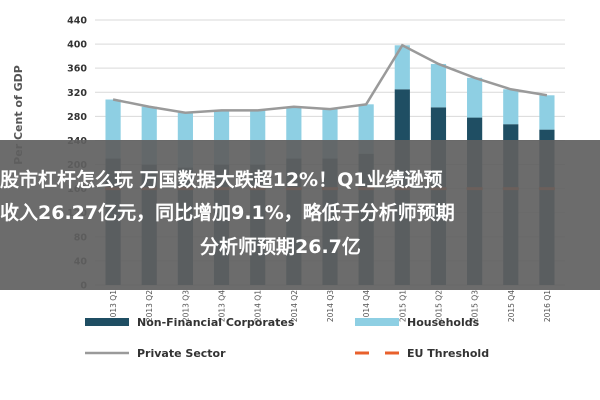  I want to click on headline-line-1: 股市杠杆怎么玩 万国数据大跌超12%！Q1业绩逊预, so click(221, 180).